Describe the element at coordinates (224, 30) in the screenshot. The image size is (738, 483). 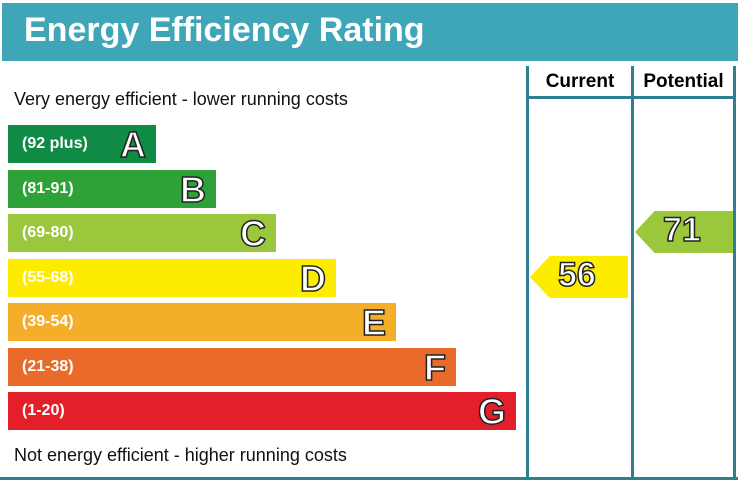
I see `page-title: Energy Efficiency Rating` at that location.